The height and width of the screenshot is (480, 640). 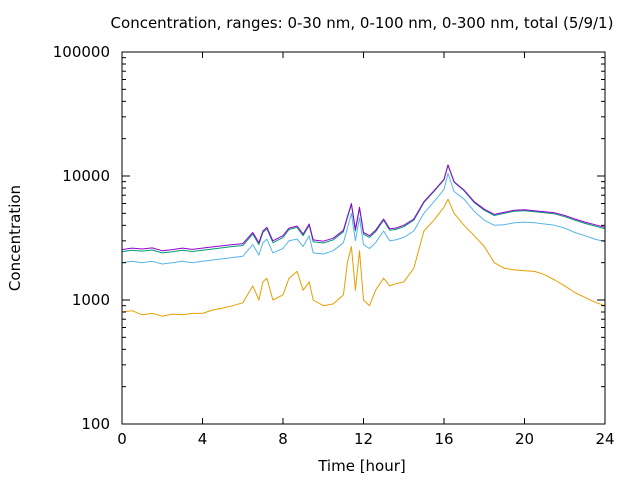 I want to click on x-axis-label: Time [hour], so click(x=361, y=466).